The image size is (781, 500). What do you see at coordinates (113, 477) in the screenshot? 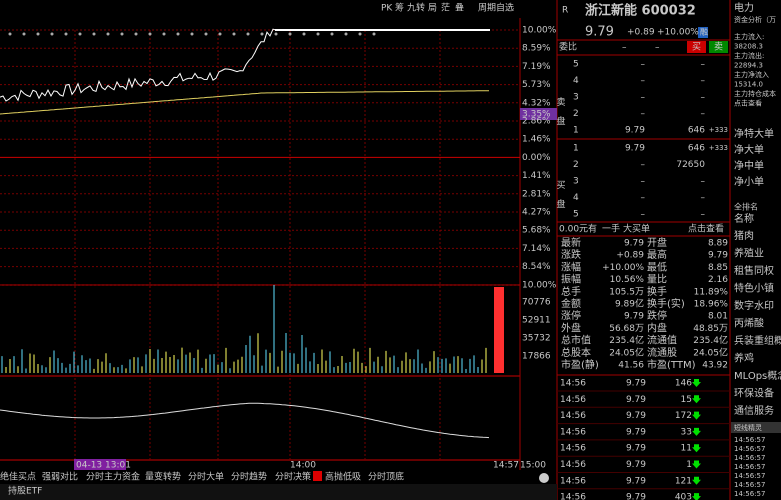
I see `tab: 分时主力资金` at bounding box center [113, 477].